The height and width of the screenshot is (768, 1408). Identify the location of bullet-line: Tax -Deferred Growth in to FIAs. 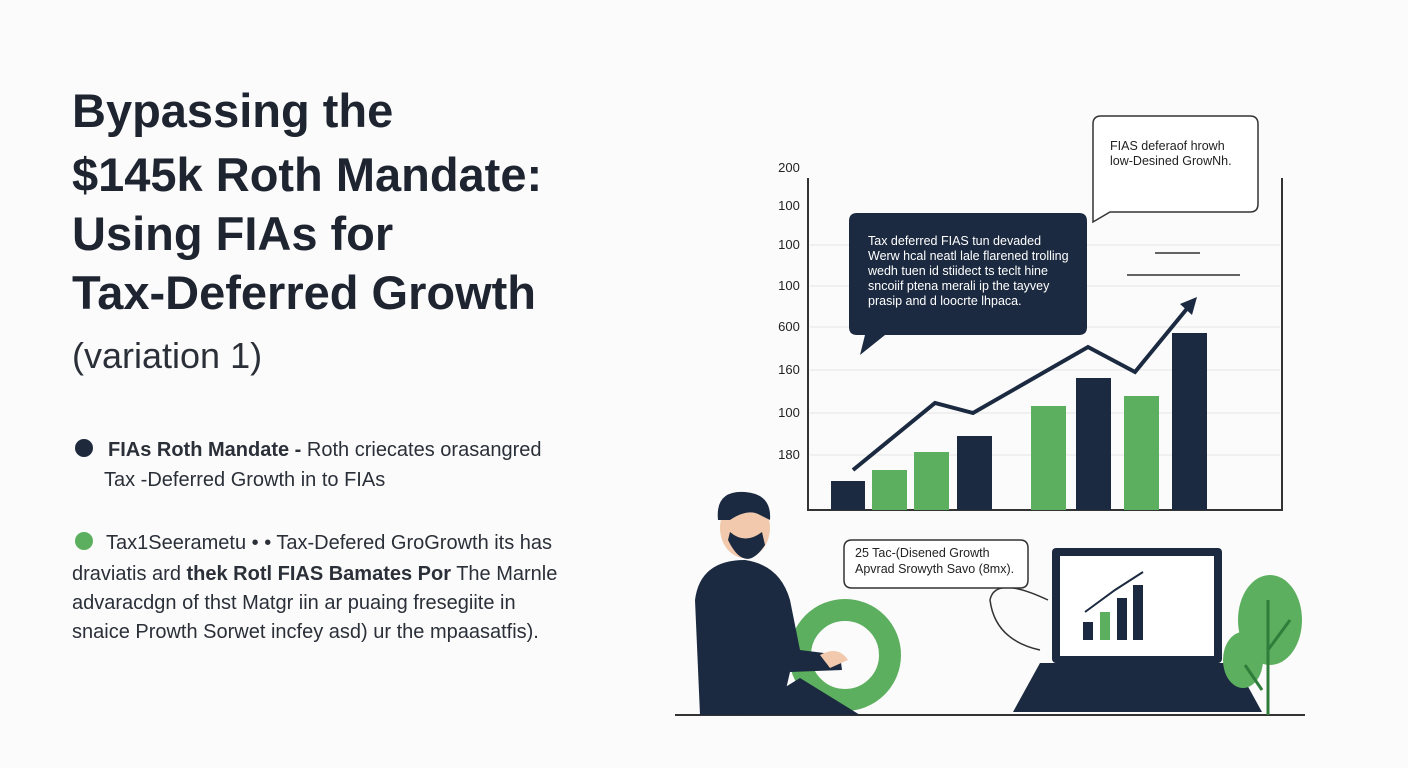
(244, 480).